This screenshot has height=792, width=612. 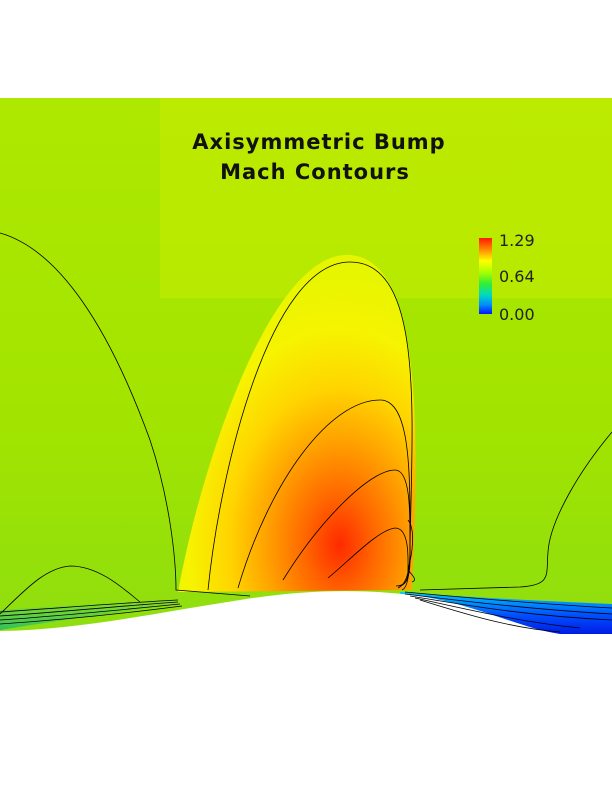 What do you see at coordinates (318, 142) in the screenshot?
I see `plot-title-line-1: Axisymmetric Bump` at bounding box center [318, 142].